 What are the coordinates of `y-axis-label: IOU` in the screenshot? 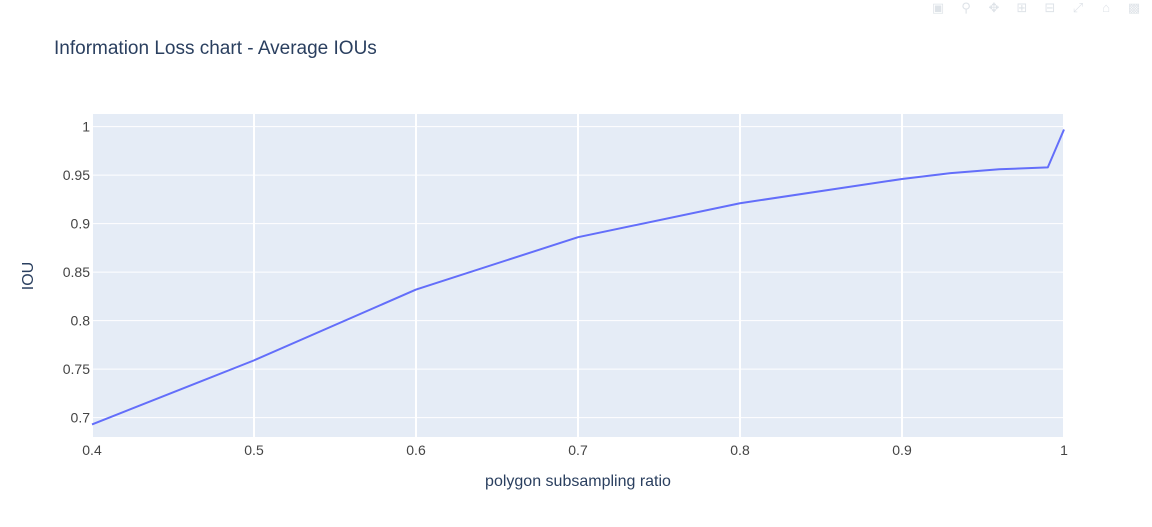 It's located at (28, 276).